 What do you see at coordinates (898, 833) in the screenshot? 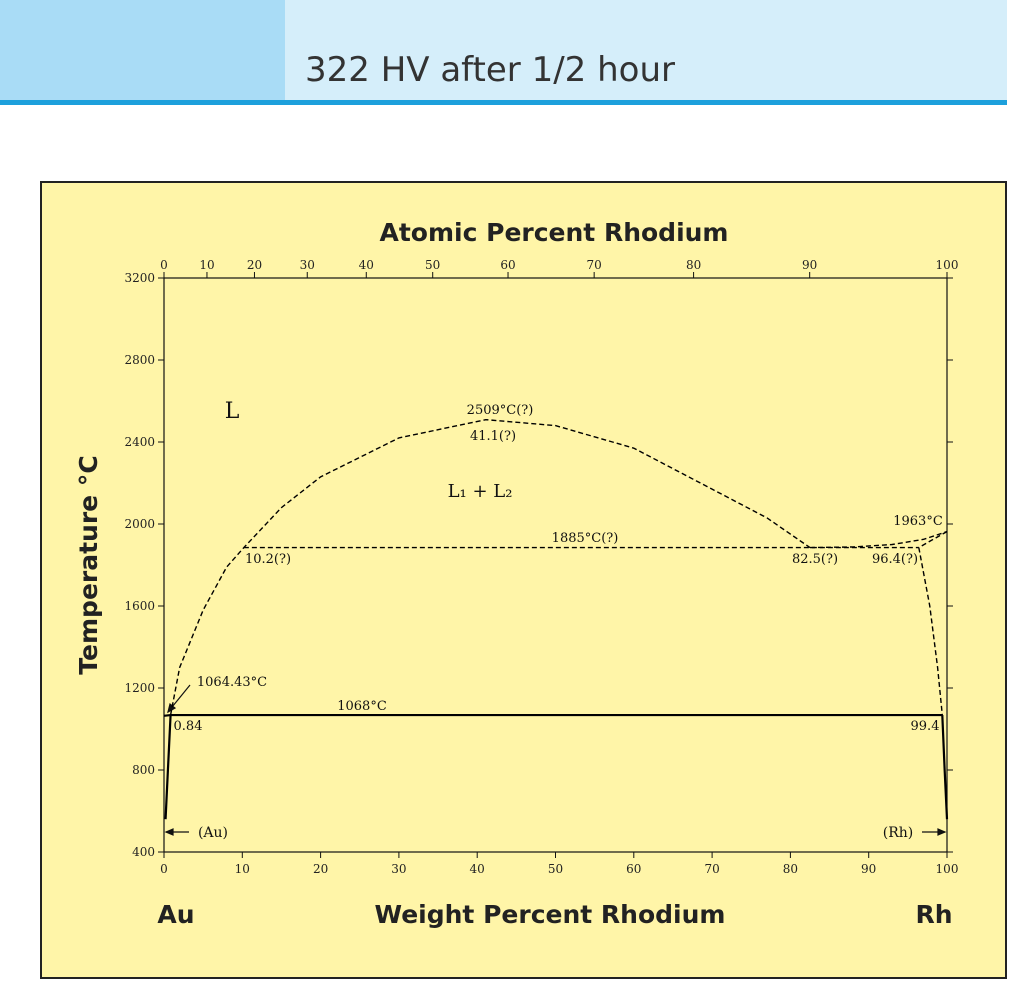
I see `annotation: (Rh)` at bounding box center [898, 833].